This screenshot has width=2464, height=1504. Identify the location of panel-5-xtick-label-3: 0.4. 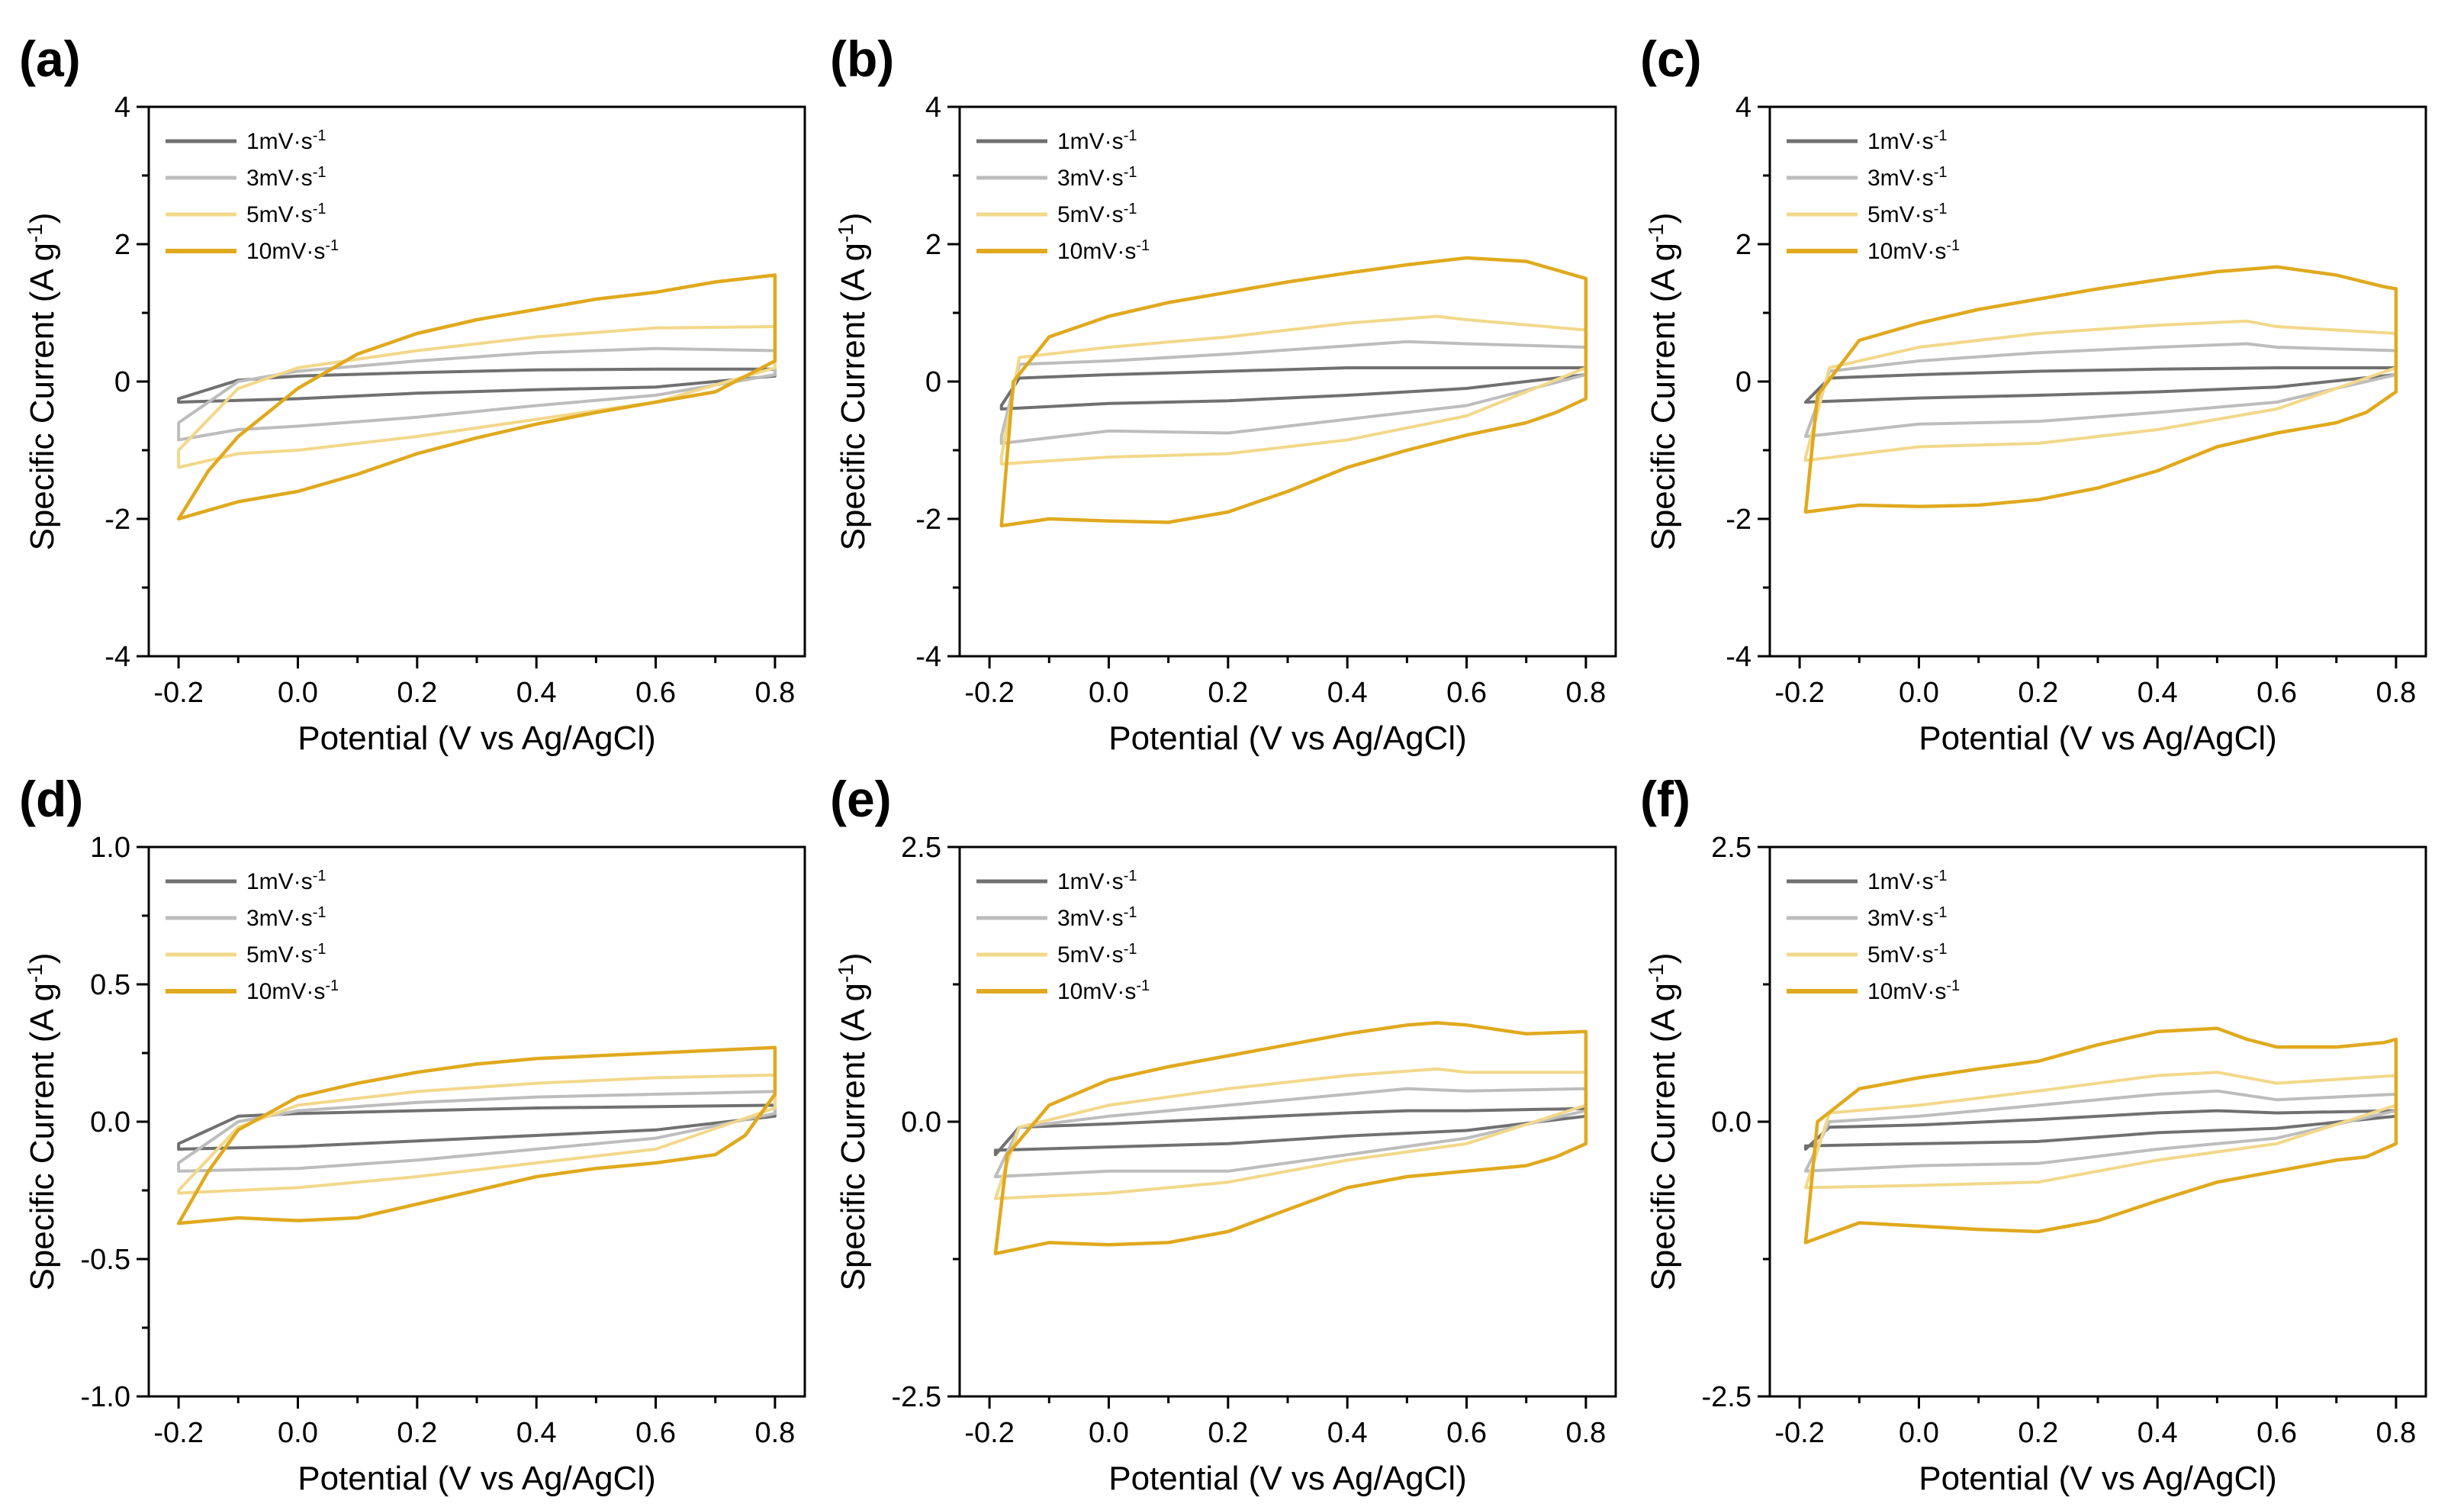
(2158, 1433).